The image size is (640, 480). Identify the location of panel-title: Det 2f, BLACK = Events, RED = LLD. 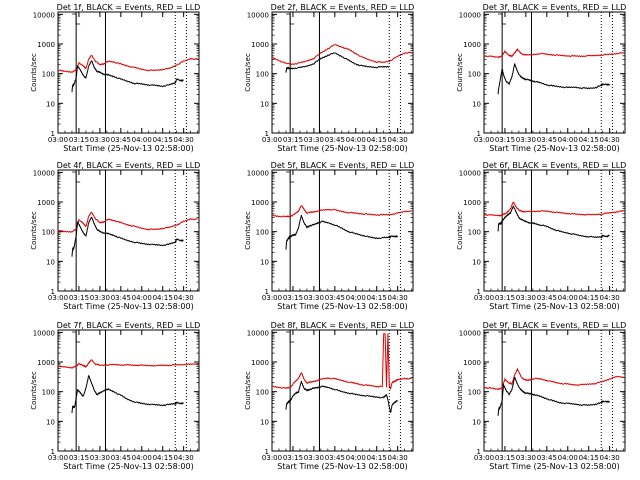
(343, 7).